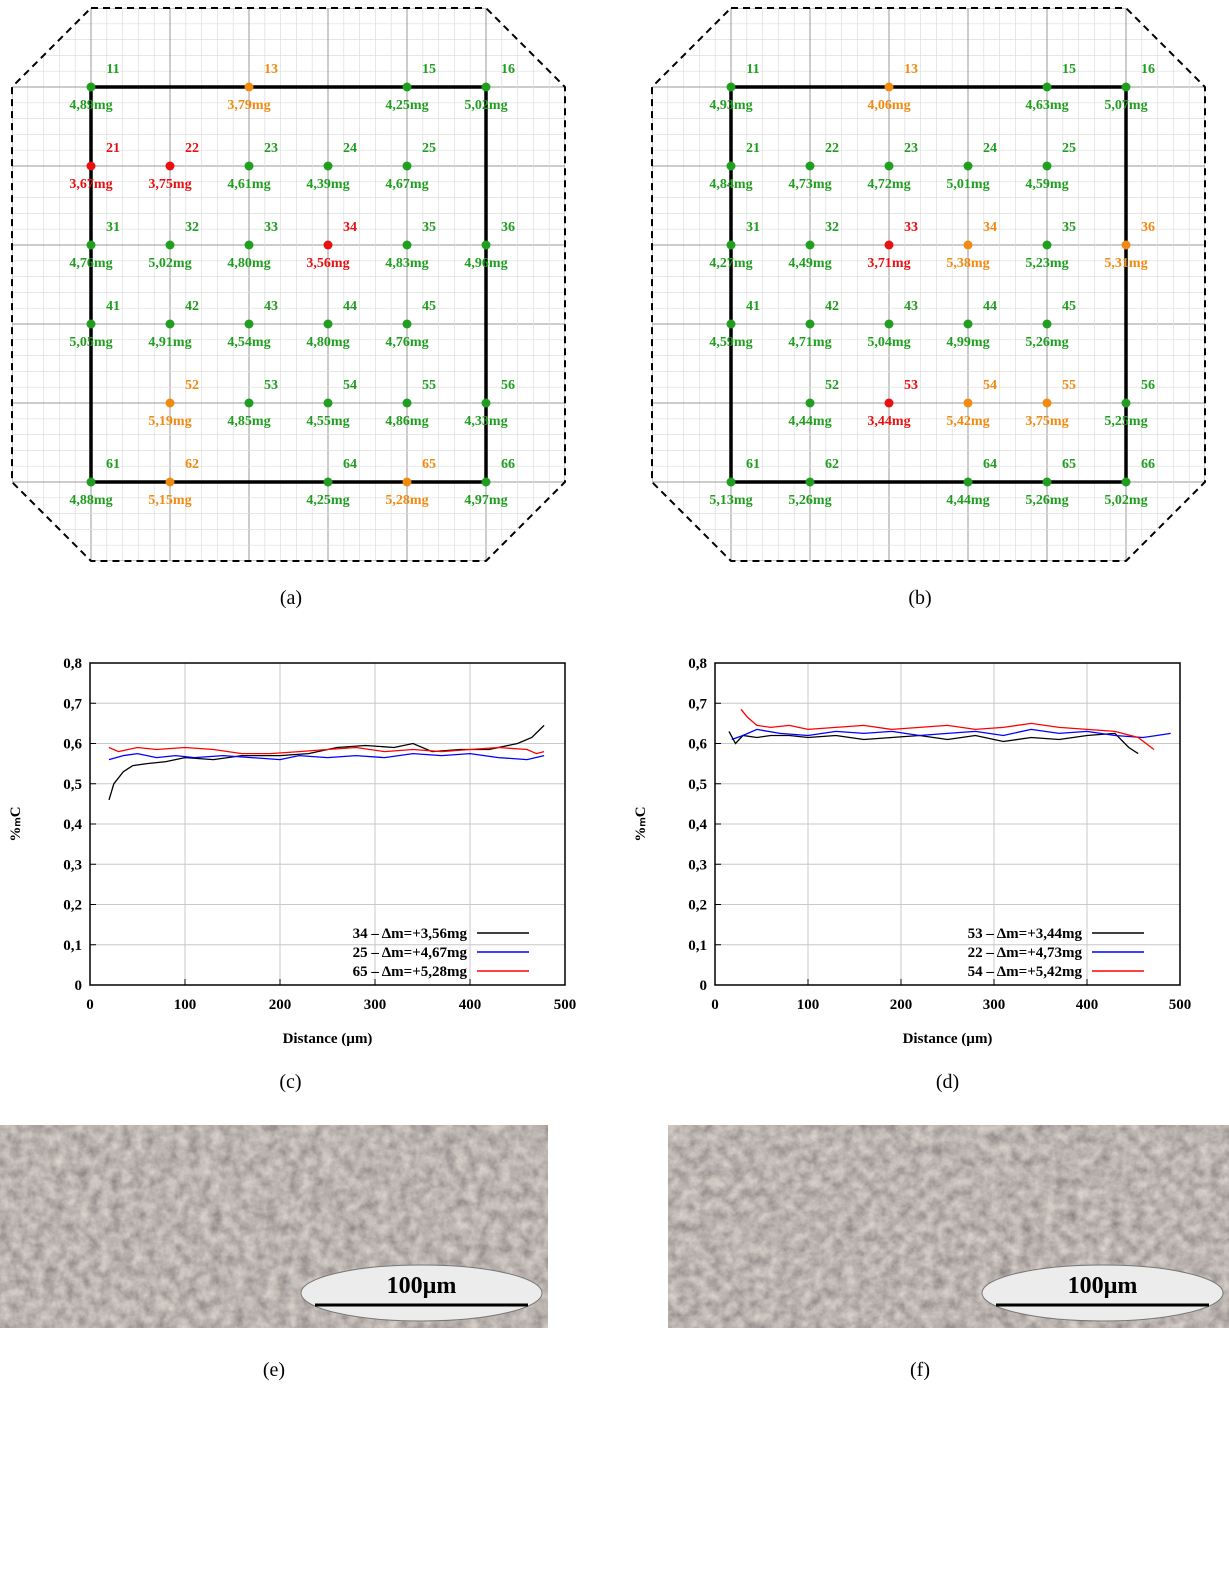  I want to click on point-mass: 5,23mg, so click(1046, 263).